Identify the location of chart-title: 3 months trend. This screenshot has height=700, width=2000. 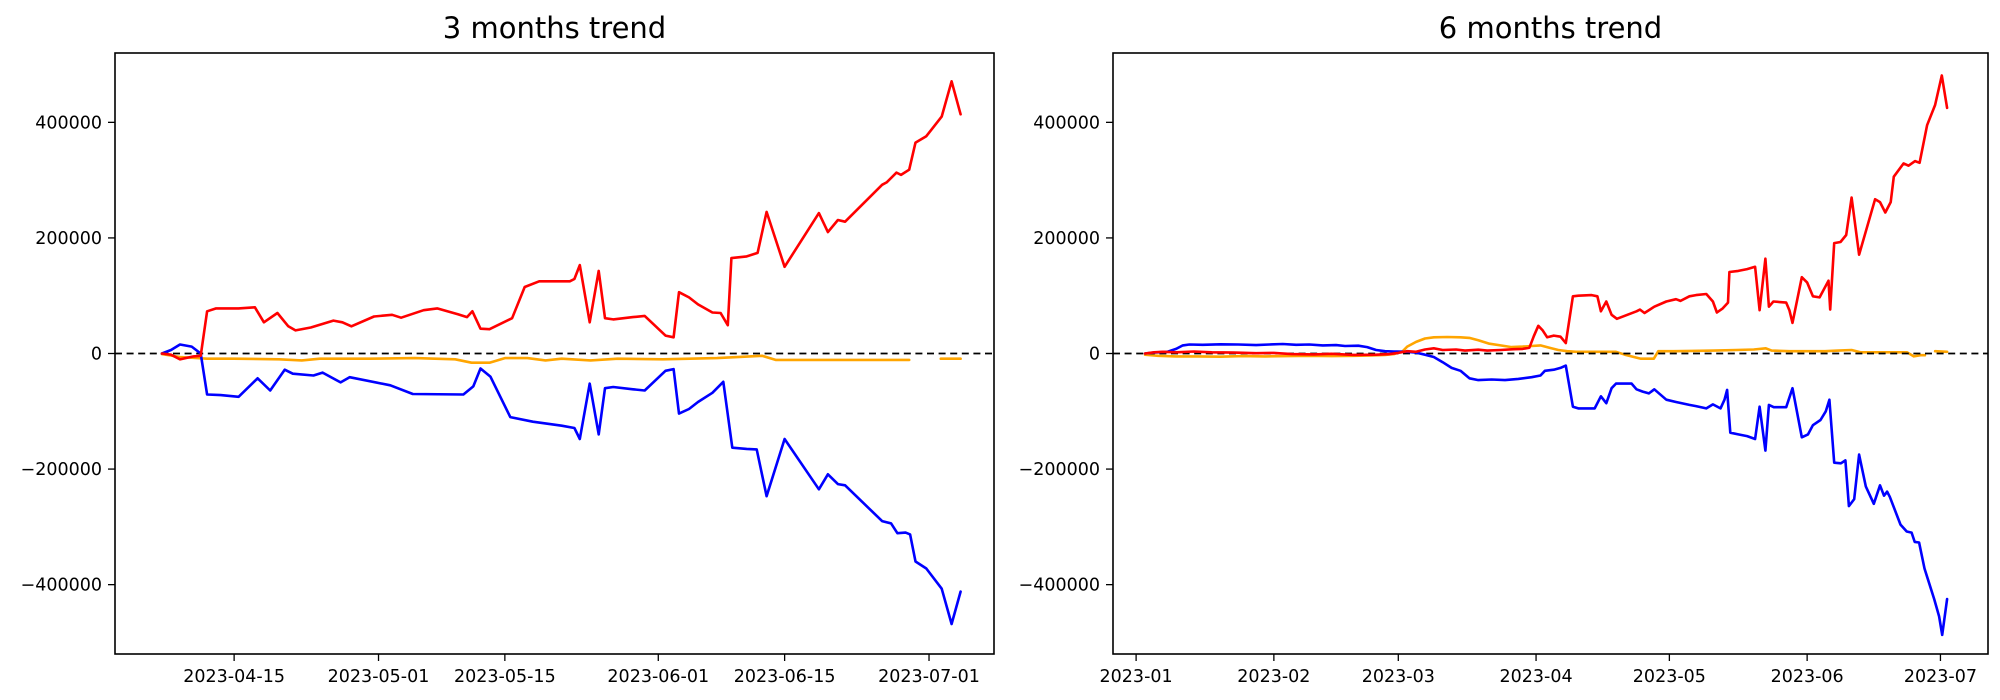
(554, 28).